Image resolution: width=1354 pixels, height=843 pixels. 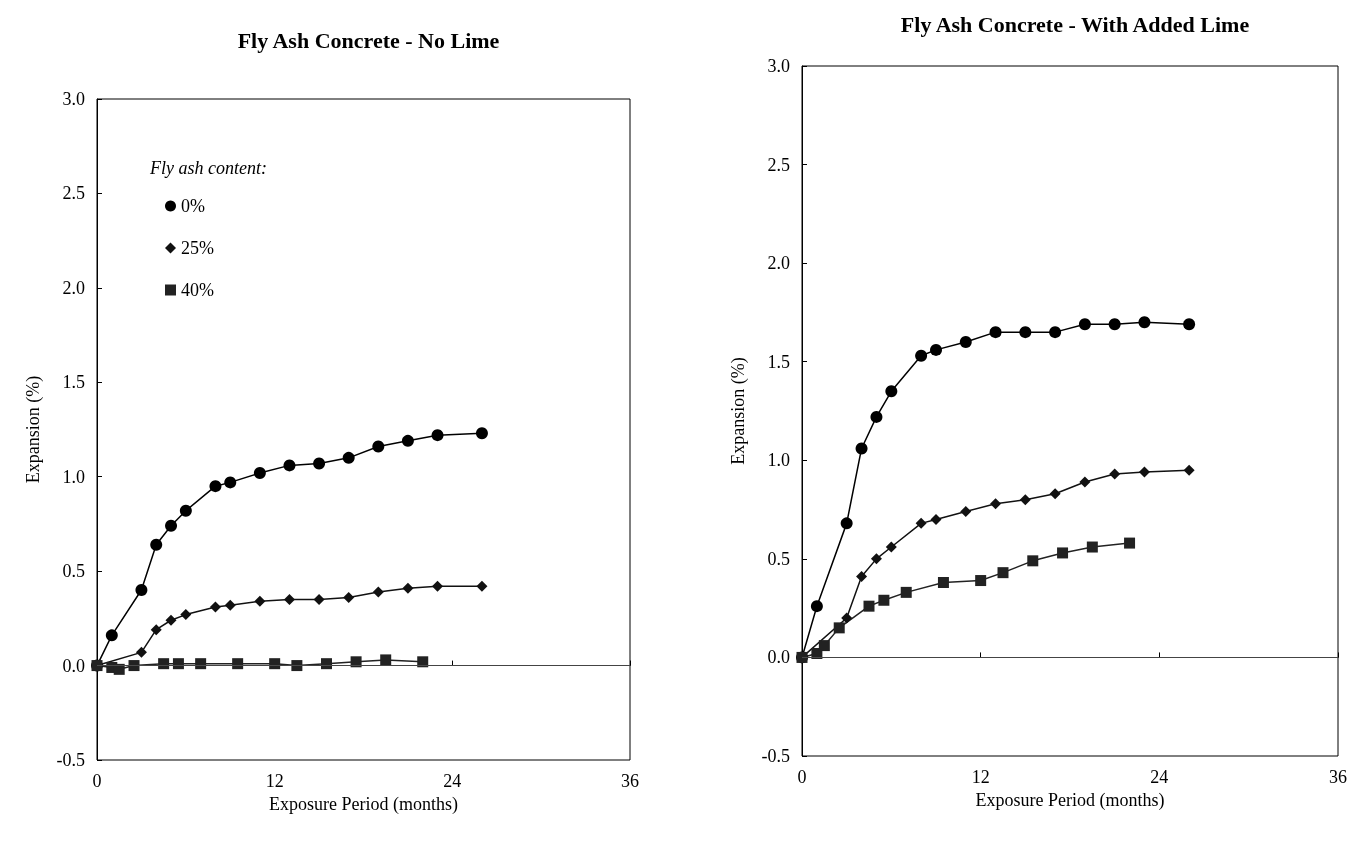 What do you see at coordinates (368, 40) in the screenshot?
I see `chart-title: Fly Ash Concrete - No Lime` at bounding box center [368, 40].